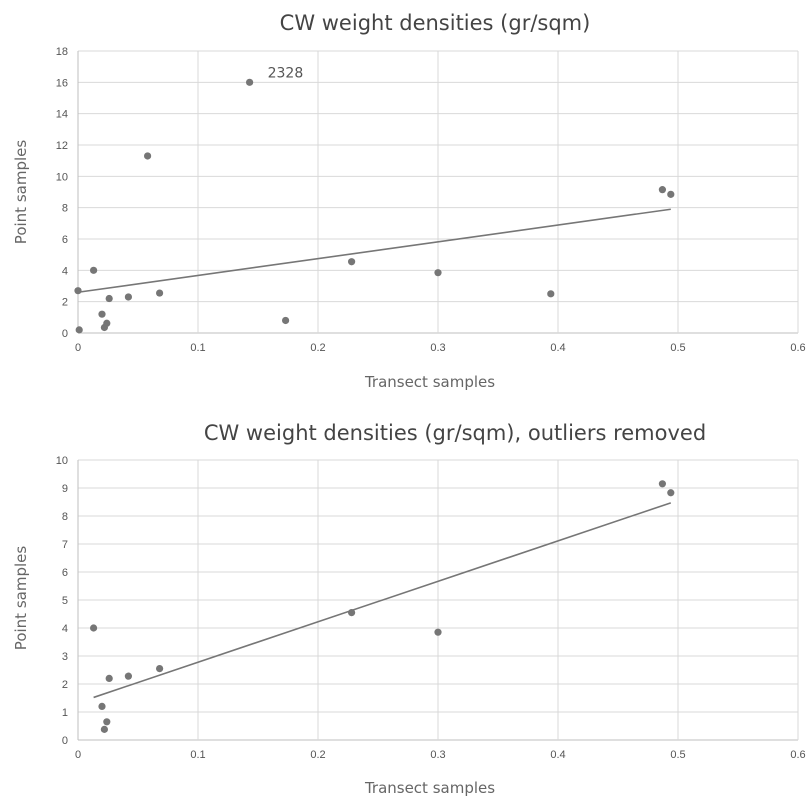 This screenshot has width=808, height=799. Describe the element at coordinates (374, 251) in the screenshot. I see `trendline` at that location.